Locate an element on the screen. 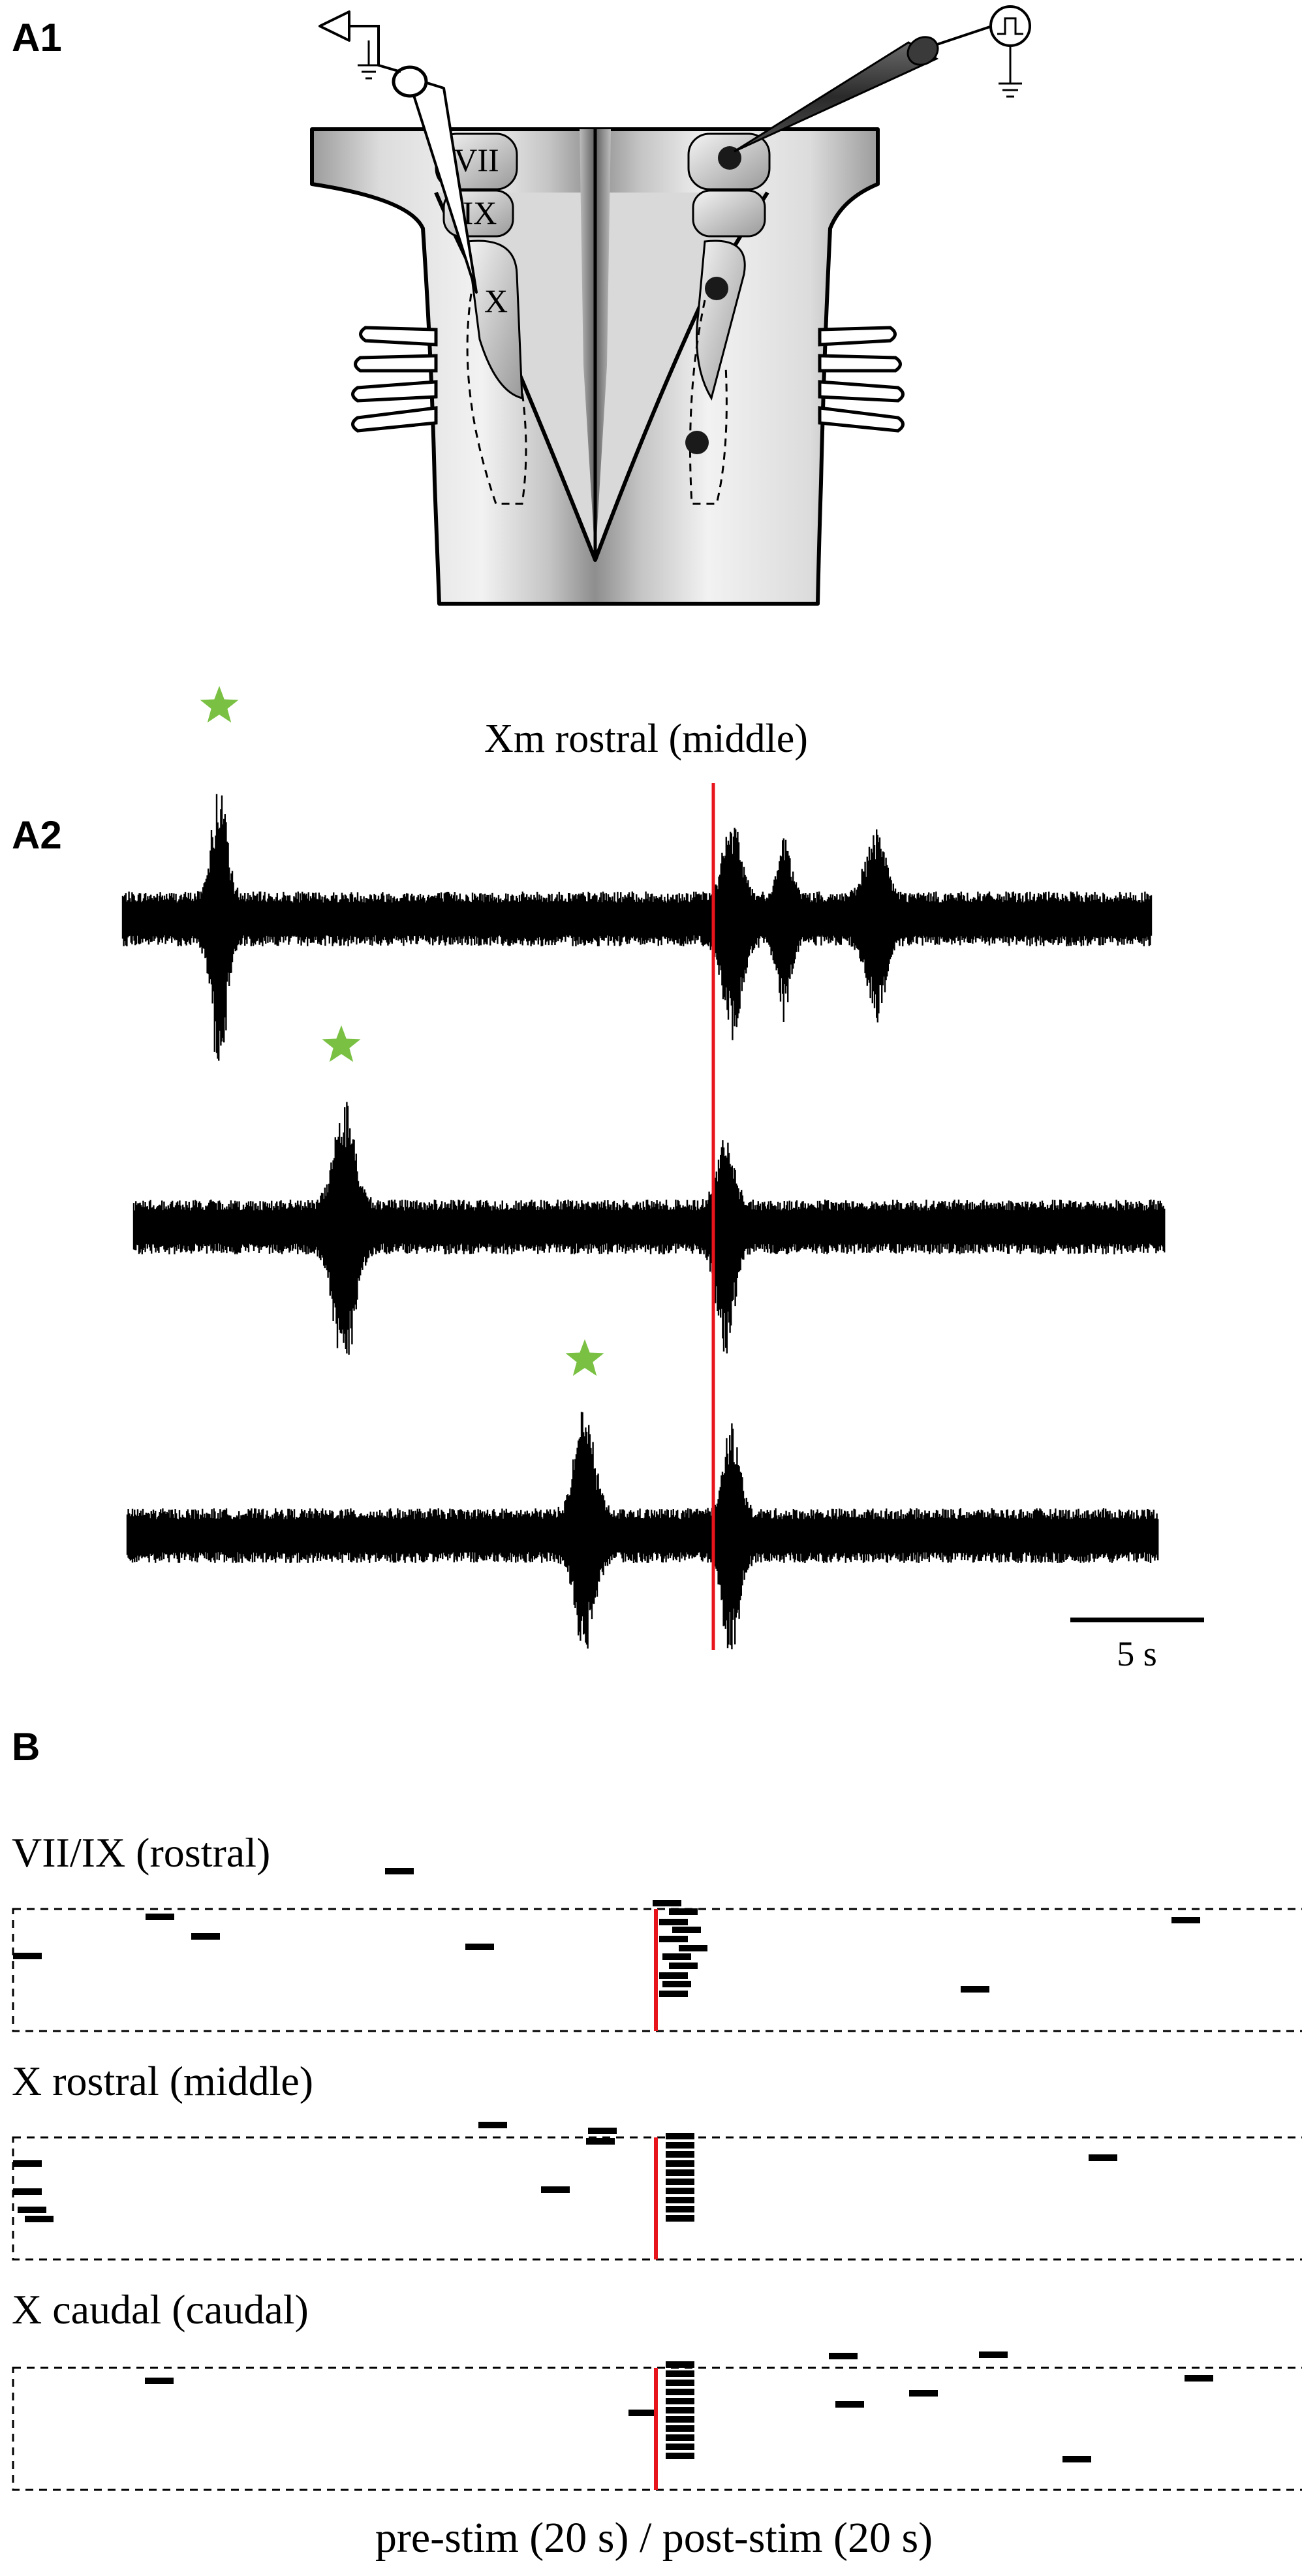 Image resolution: width=1302 pixels, height=2576 pixels. raster-group-title-caudal: X caudal (caudal) is located at coordinates (160, 2309).